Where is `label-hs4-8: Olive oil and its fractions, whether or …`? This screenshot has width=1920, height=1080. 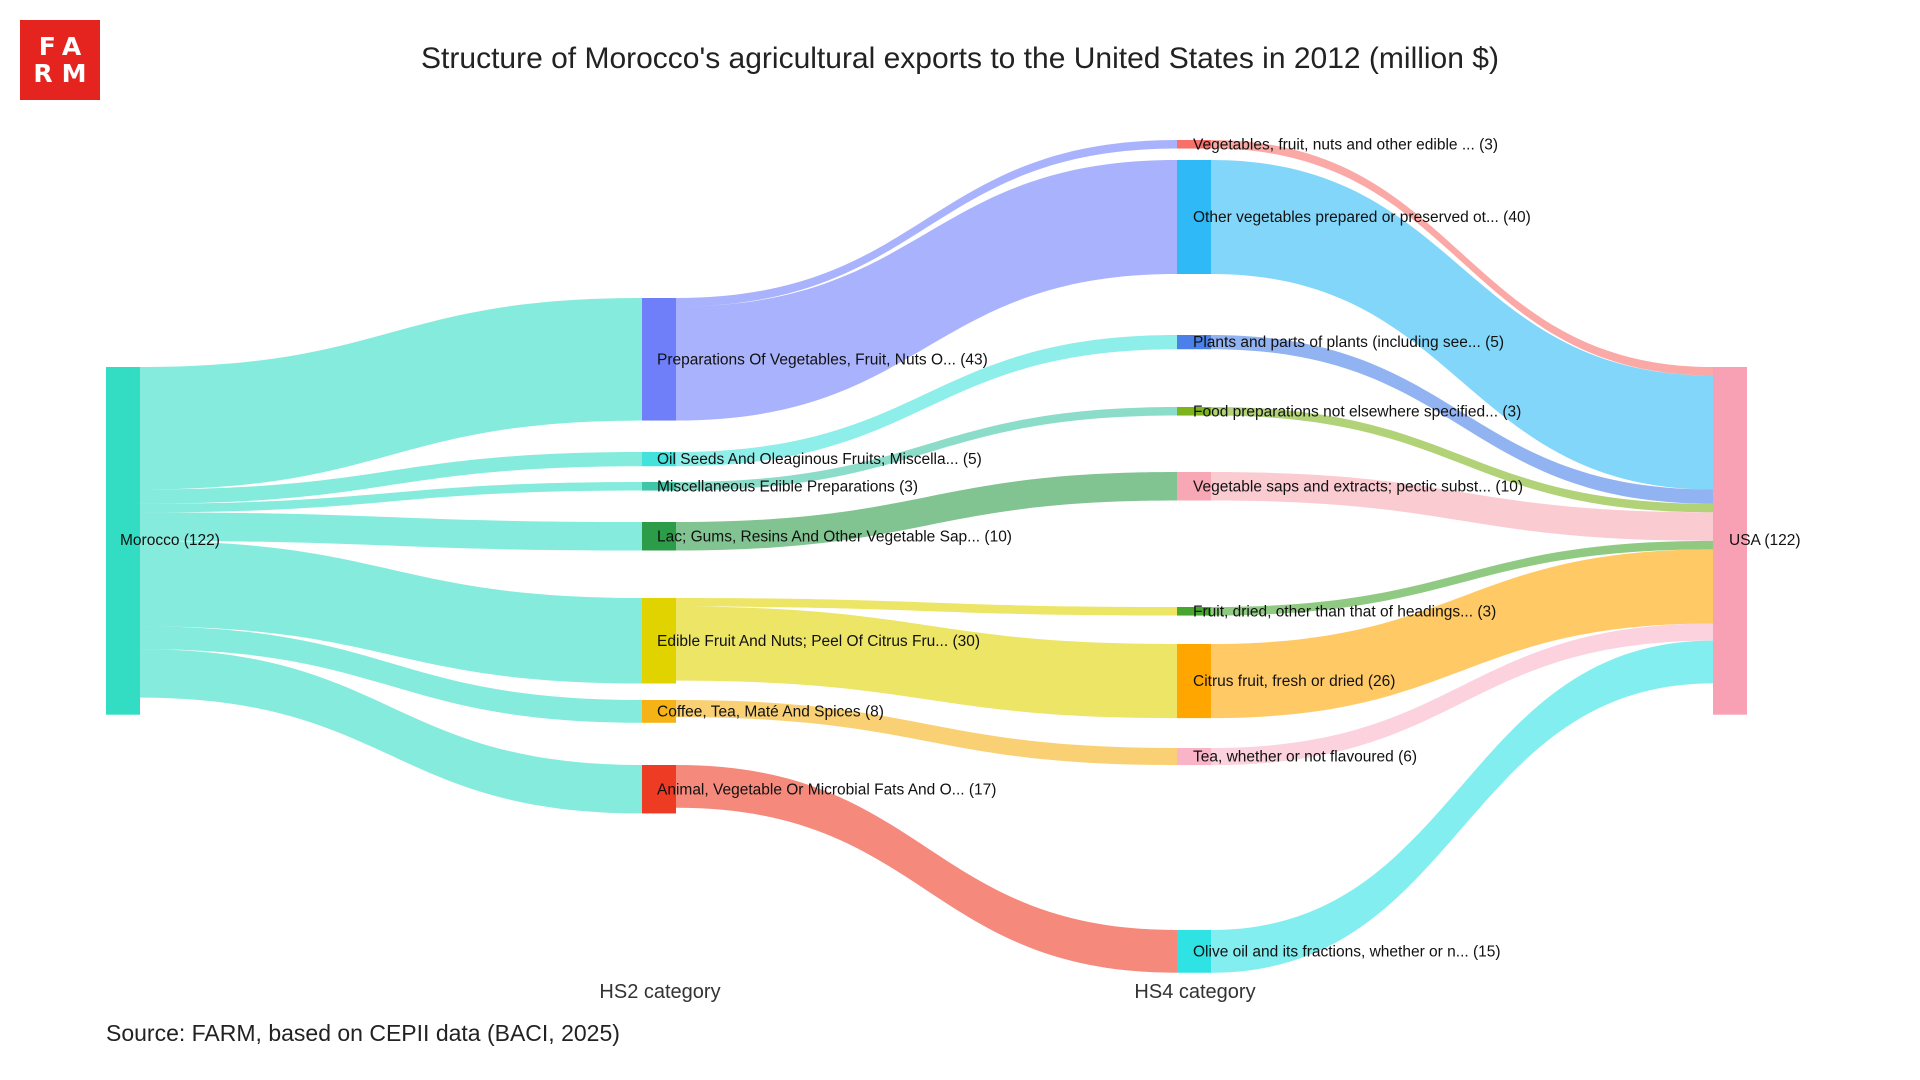 label-hs4-8: Olive oil and its fractions, whether or … is located at coordinates (1347, 951).